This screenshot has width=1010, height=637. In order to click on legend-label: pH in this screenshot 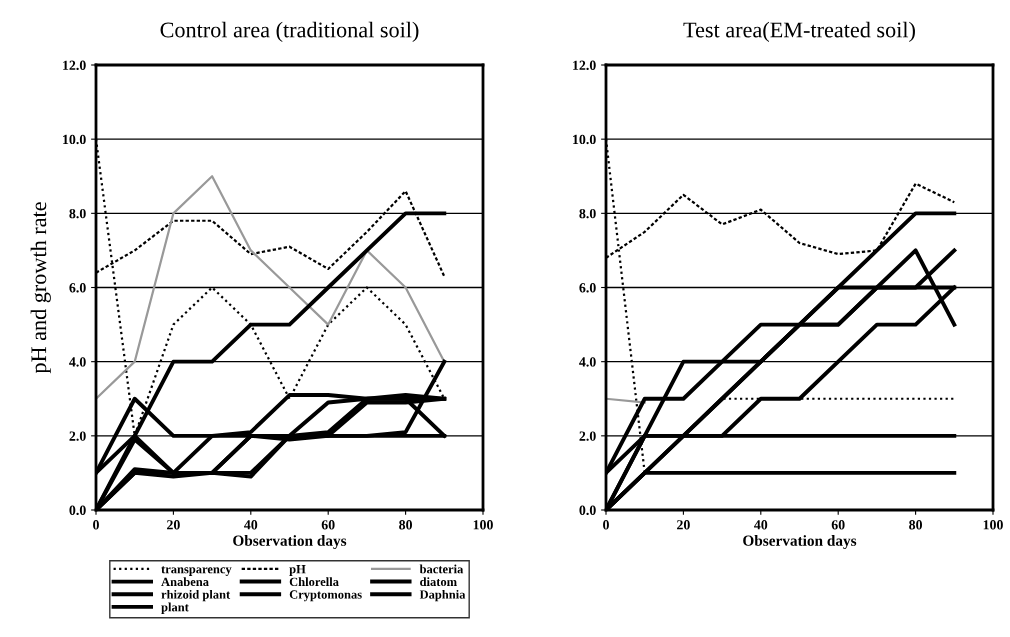, I will do `click(297, 570)`.